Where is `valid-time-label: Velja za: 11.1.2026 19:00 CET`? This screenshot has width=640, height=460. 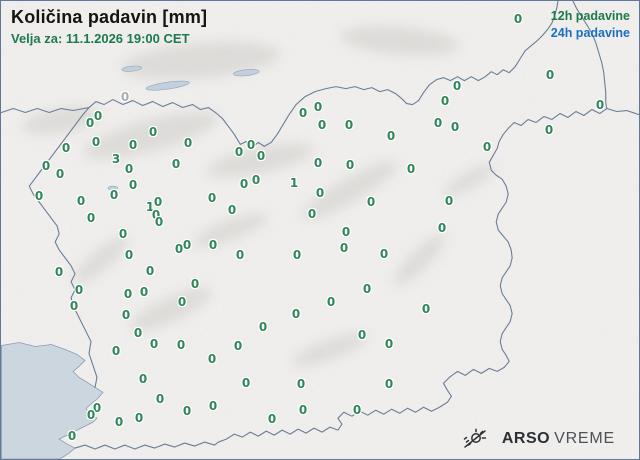
valid-time-label: Velja za: 11.1.2026 19:00 CET is located at coordinates (100, 38).